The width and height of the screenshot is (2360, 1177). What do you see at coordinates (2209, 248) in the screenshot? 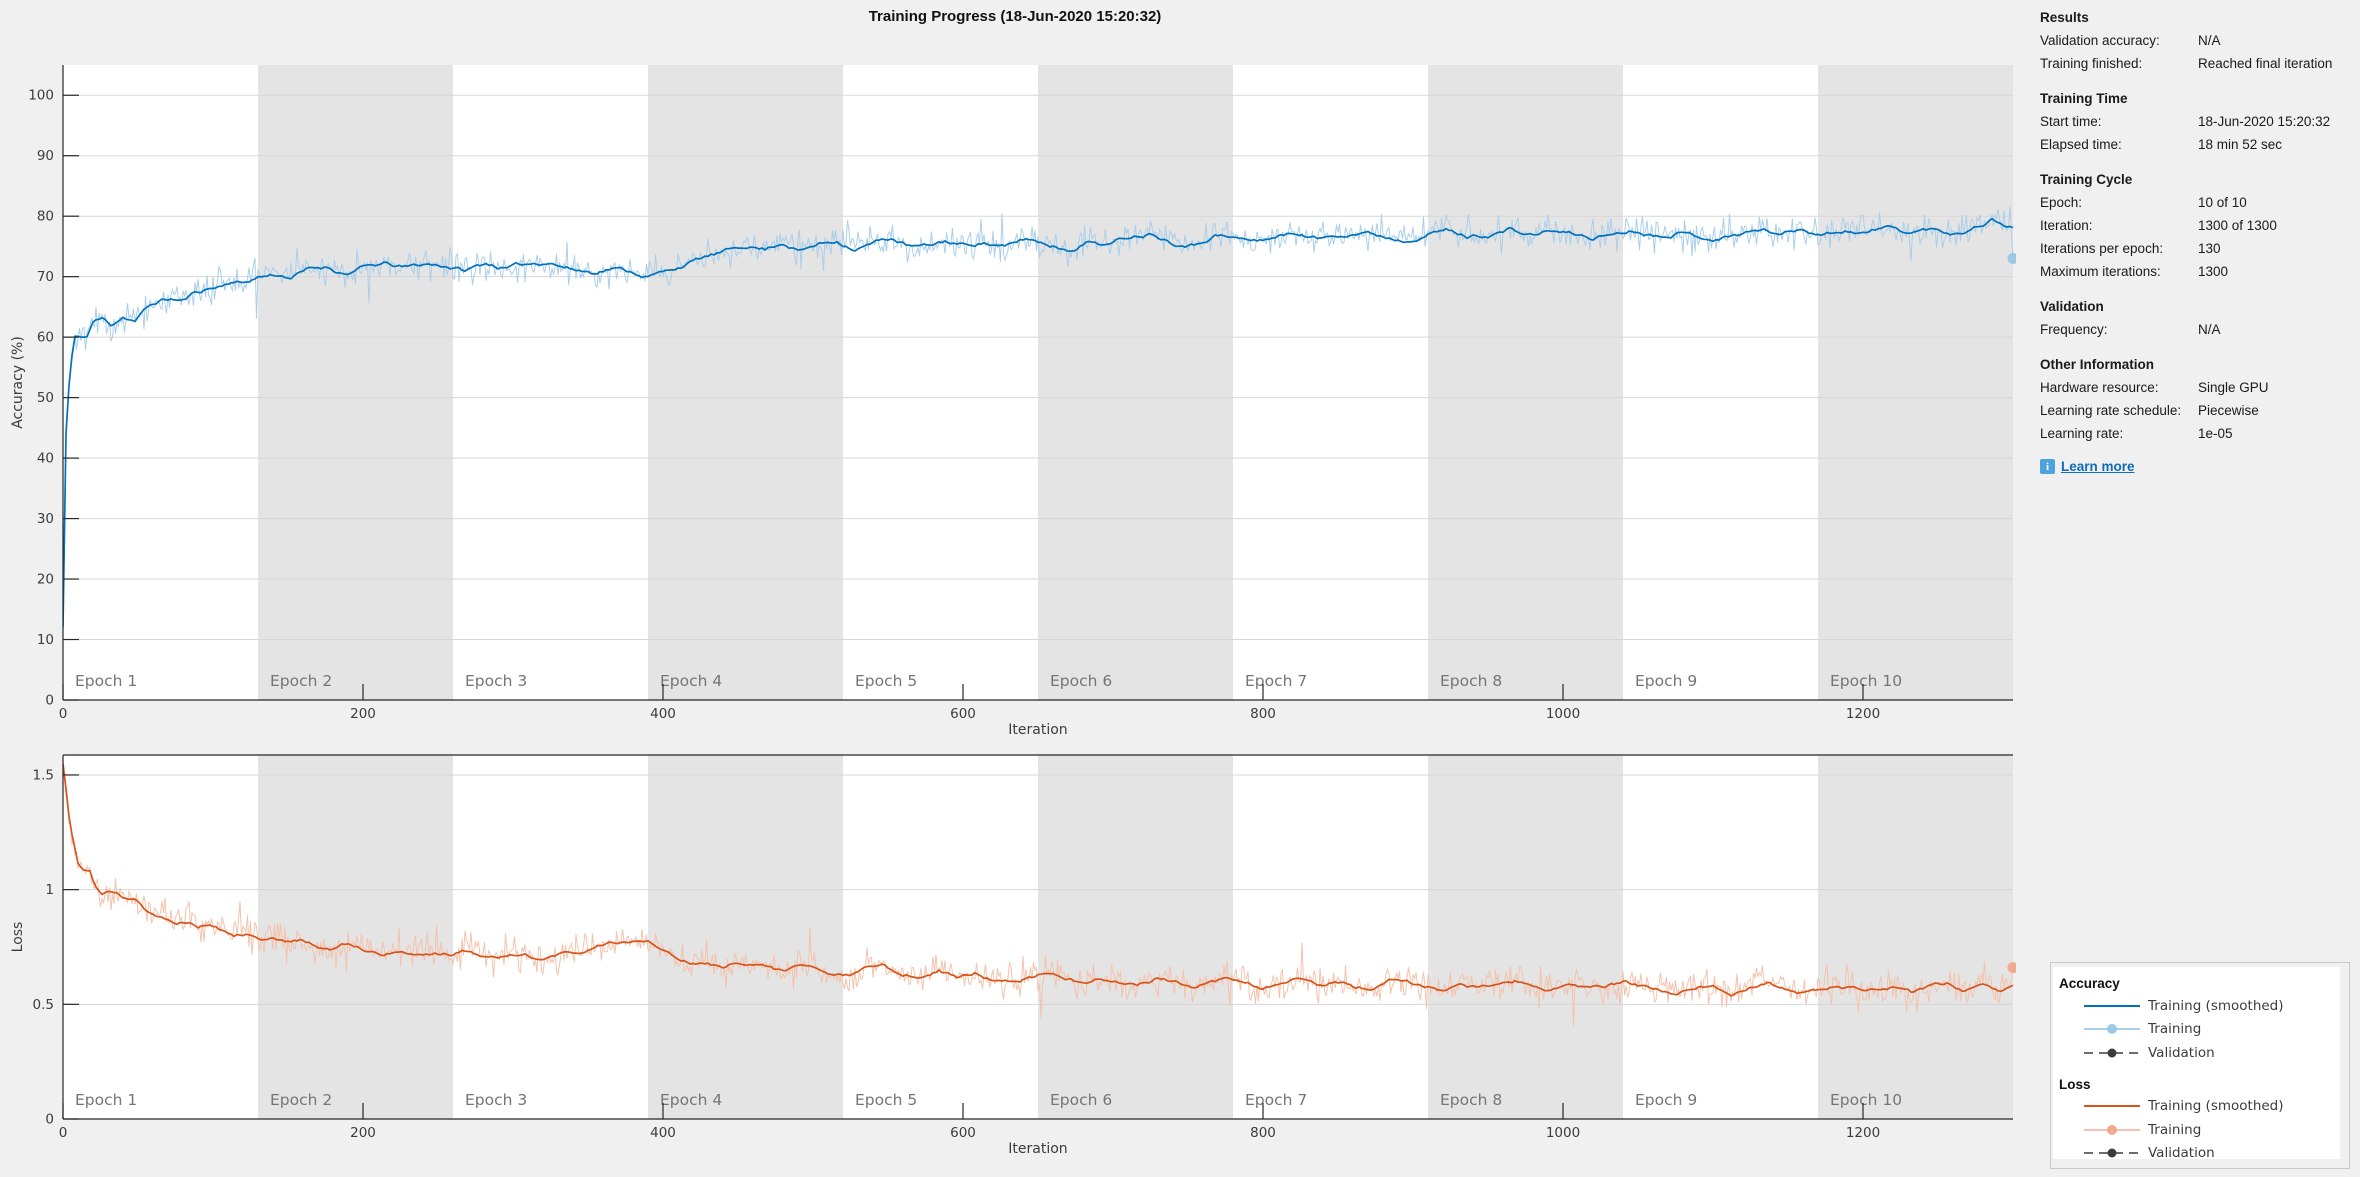
I see `row-value: 130` at bounding box center [2209, 248].